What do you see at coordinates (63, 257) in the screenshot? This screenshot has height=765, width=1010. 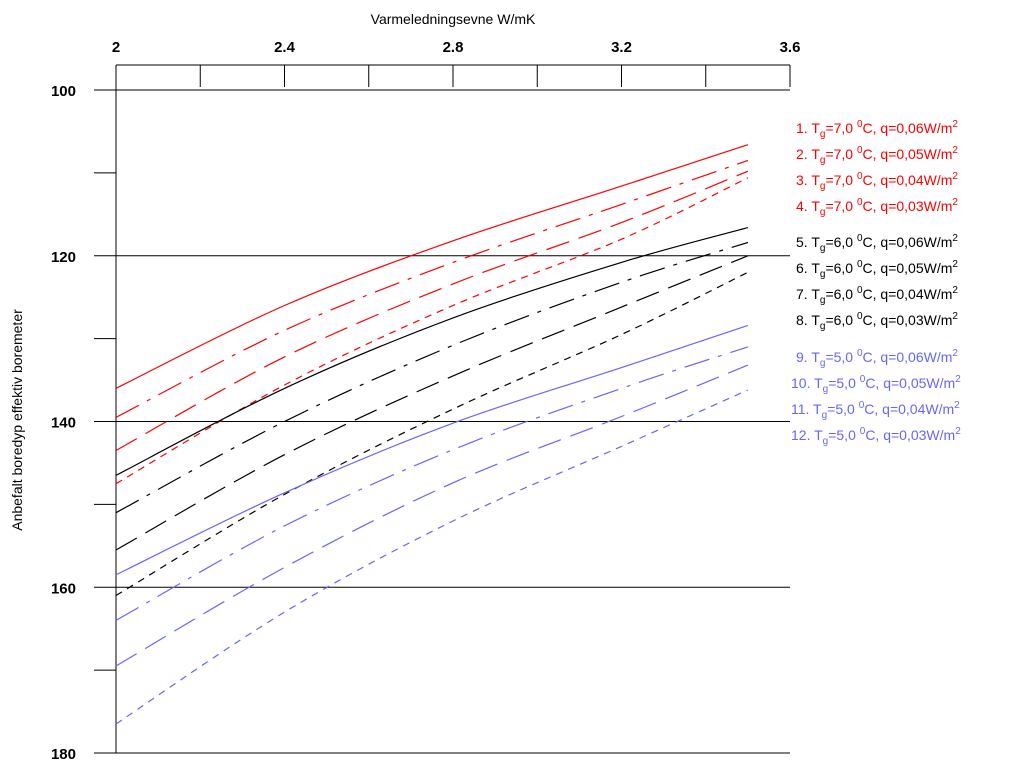 I see `y-tick-label: 120` at bounding box center [63, 257].